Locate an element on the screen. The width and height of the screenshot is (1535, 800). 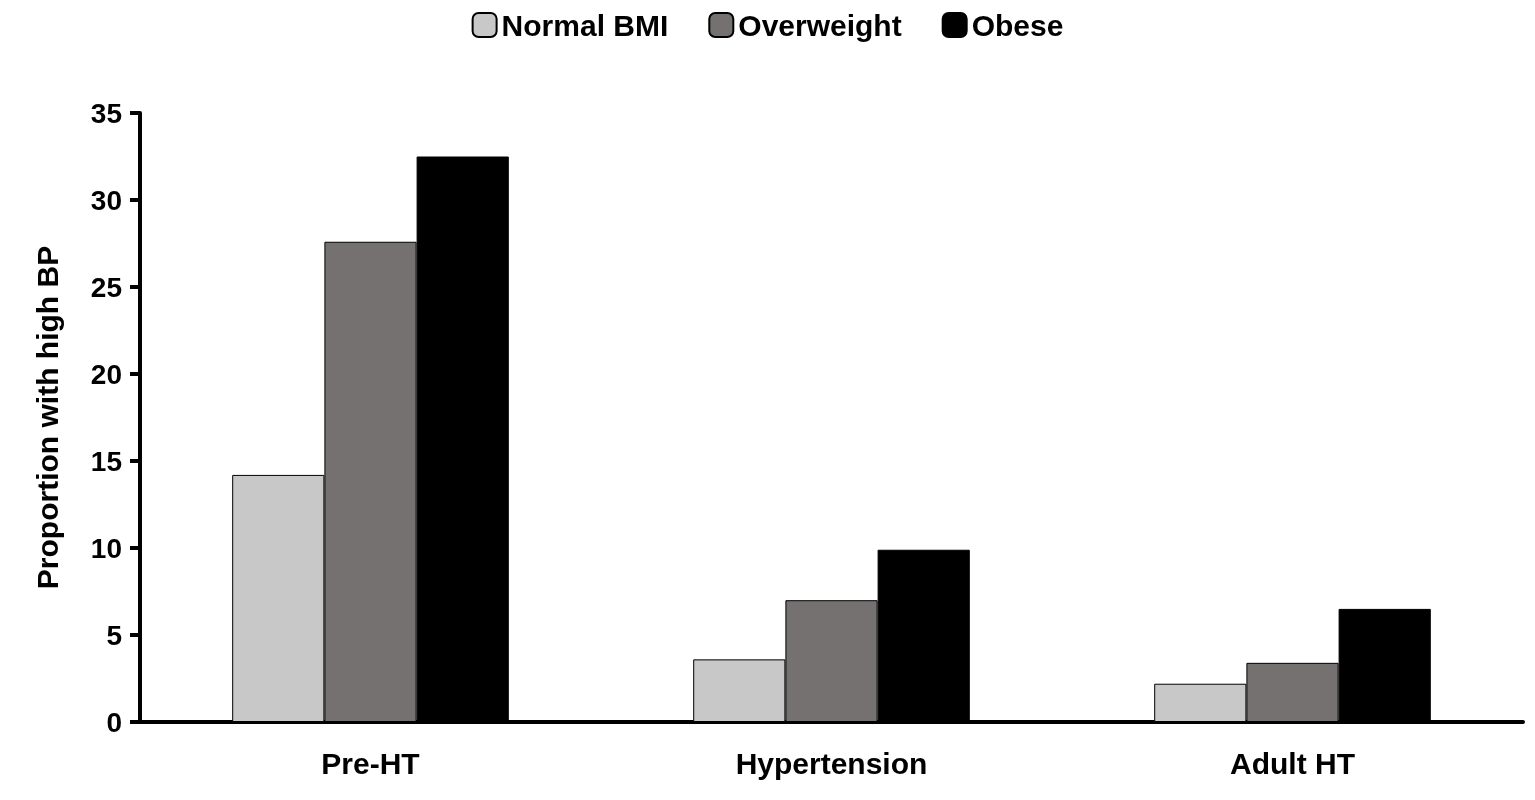
legend-label: Overweight is located at coordinates (820, 25).